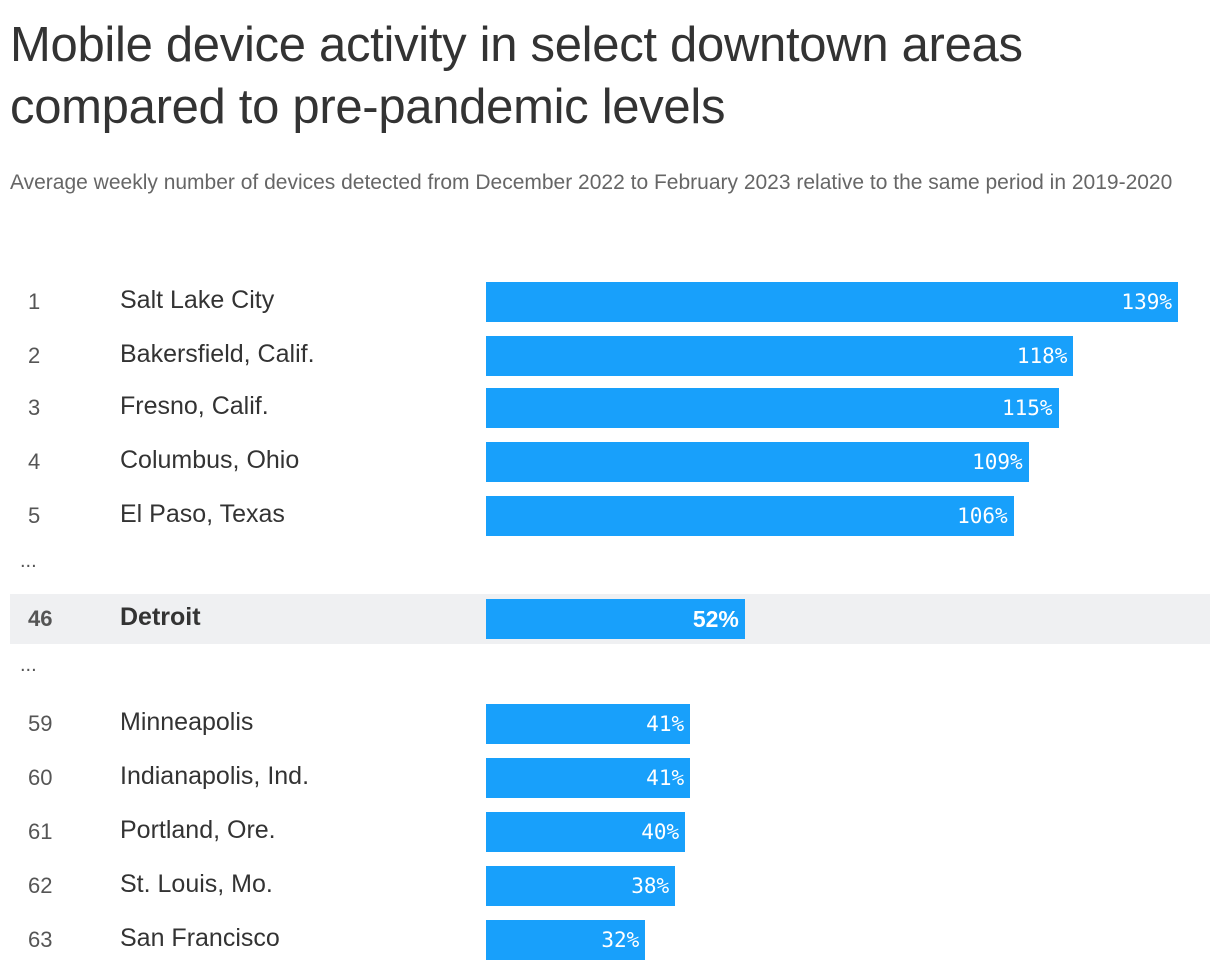 This screenshot has height=976, width=1220. I want to click on bar: 118%, so click(780, 356).